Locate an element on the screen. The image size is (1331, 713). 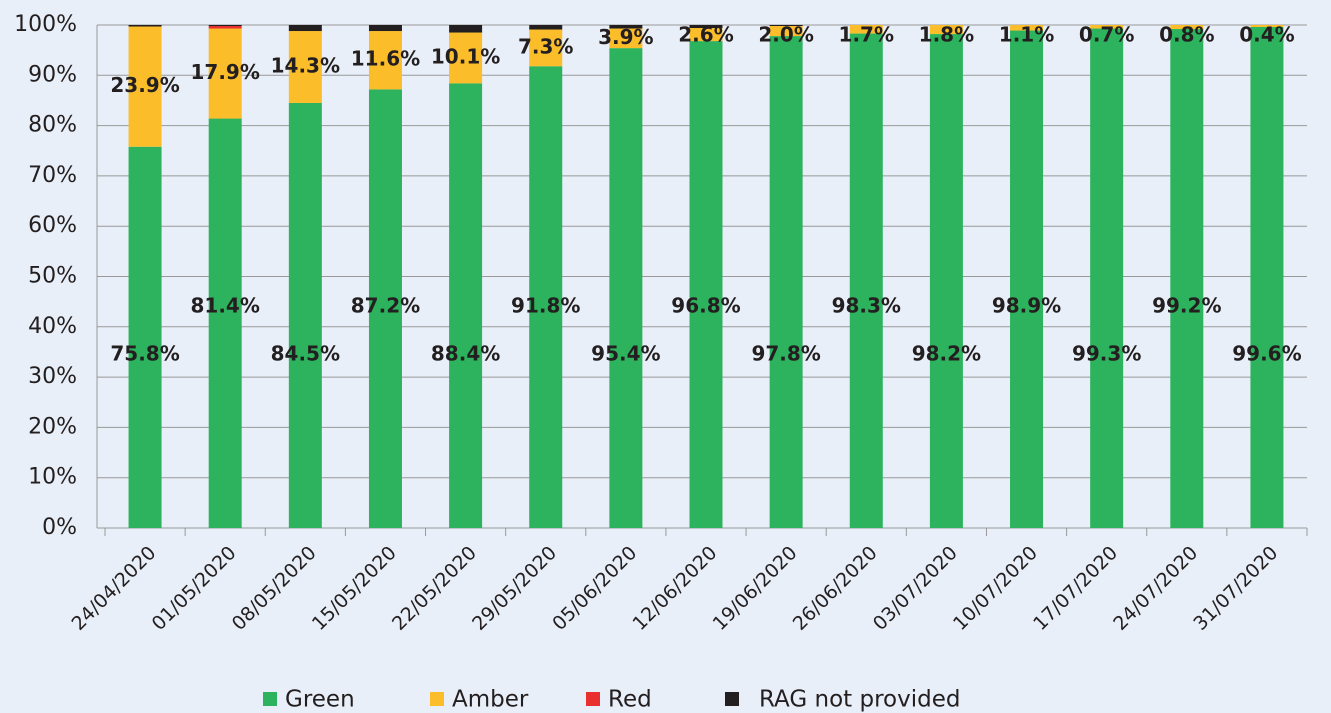
data-label: 96.8% is located at coordinates (705, 306).